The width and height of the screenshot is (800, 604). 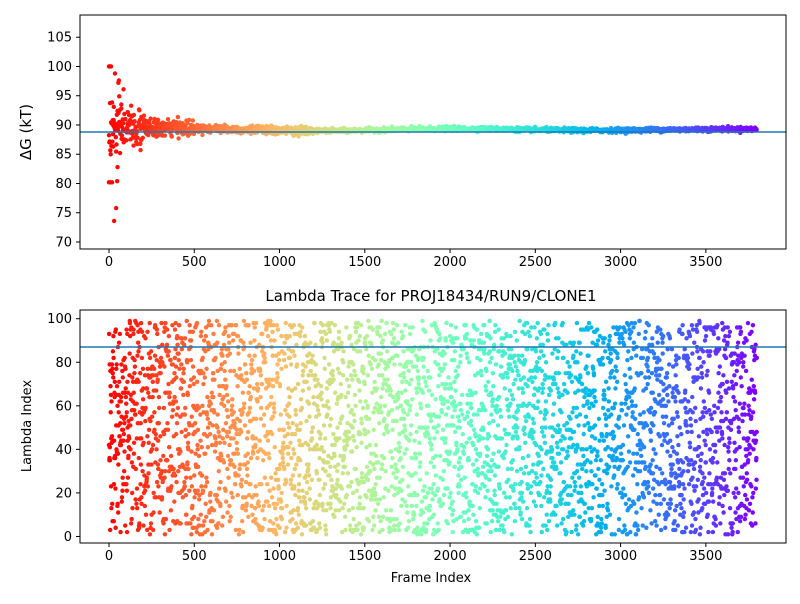 I want to click on x-tick-label: 500, so click(x=194, y=262).